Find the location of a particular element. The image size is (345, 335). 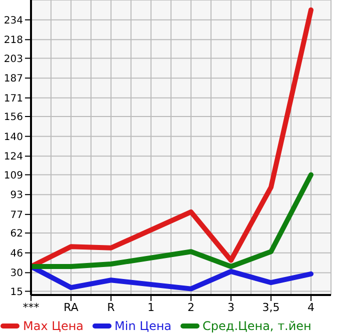

x-tick-label: 3,5 is located at coordinates (271, 307).